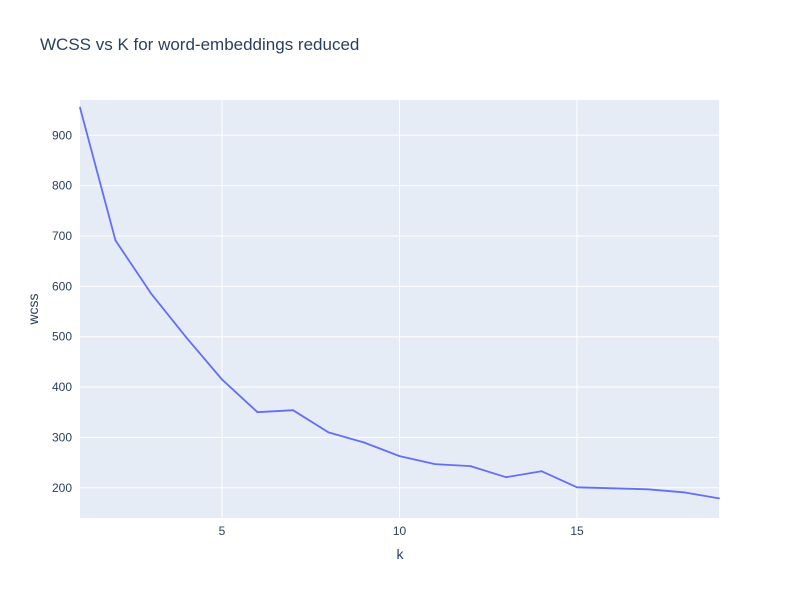  Describe the element at coordinates (400, 531) in the screenshot. I see `x-tick-label: 10` at that location.